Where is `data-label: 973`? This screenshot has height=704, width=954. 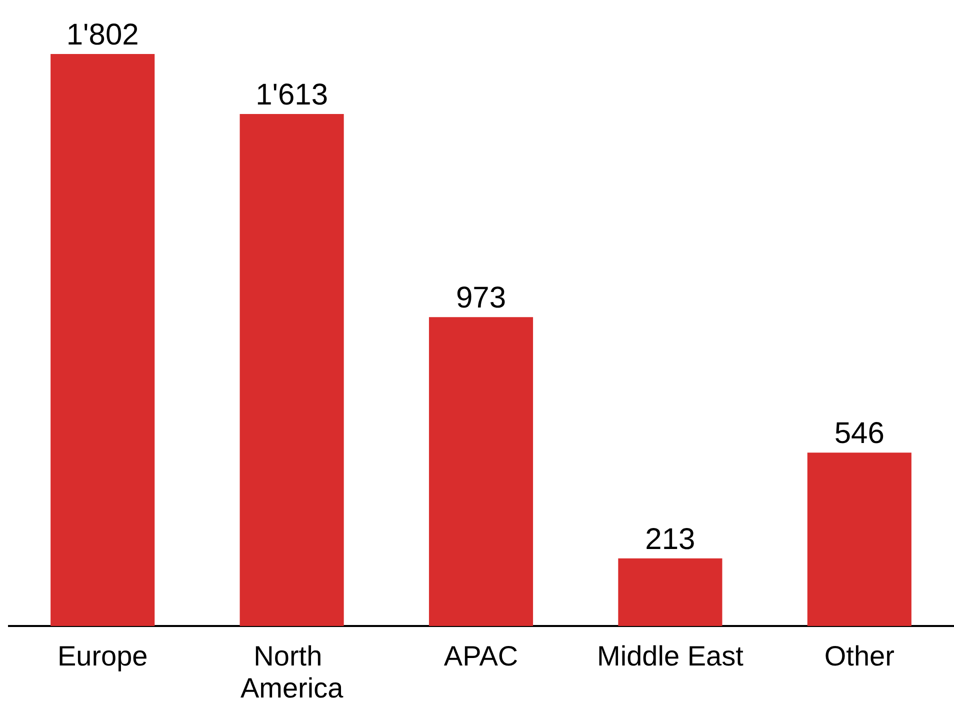
data-label: 973 is located at coordinates (481, 298).